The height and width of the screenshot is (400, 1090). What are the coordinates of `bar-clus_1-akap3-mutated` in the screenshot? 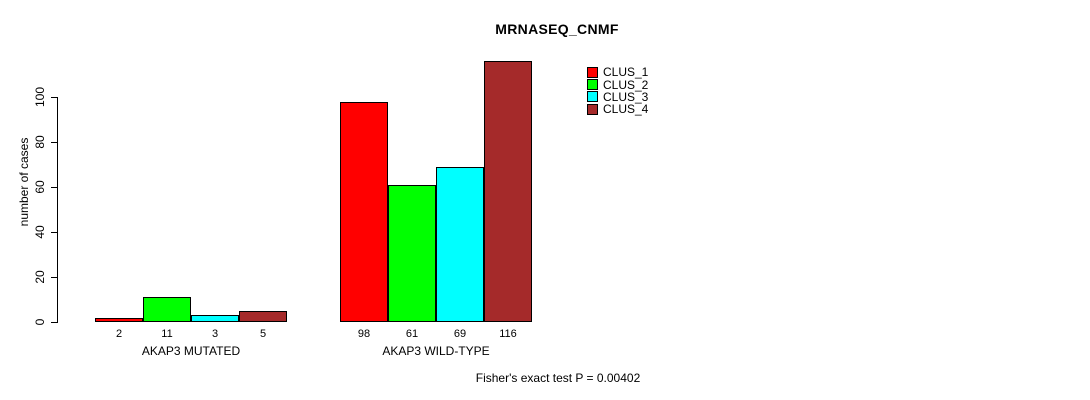 It's located at (119, 319).